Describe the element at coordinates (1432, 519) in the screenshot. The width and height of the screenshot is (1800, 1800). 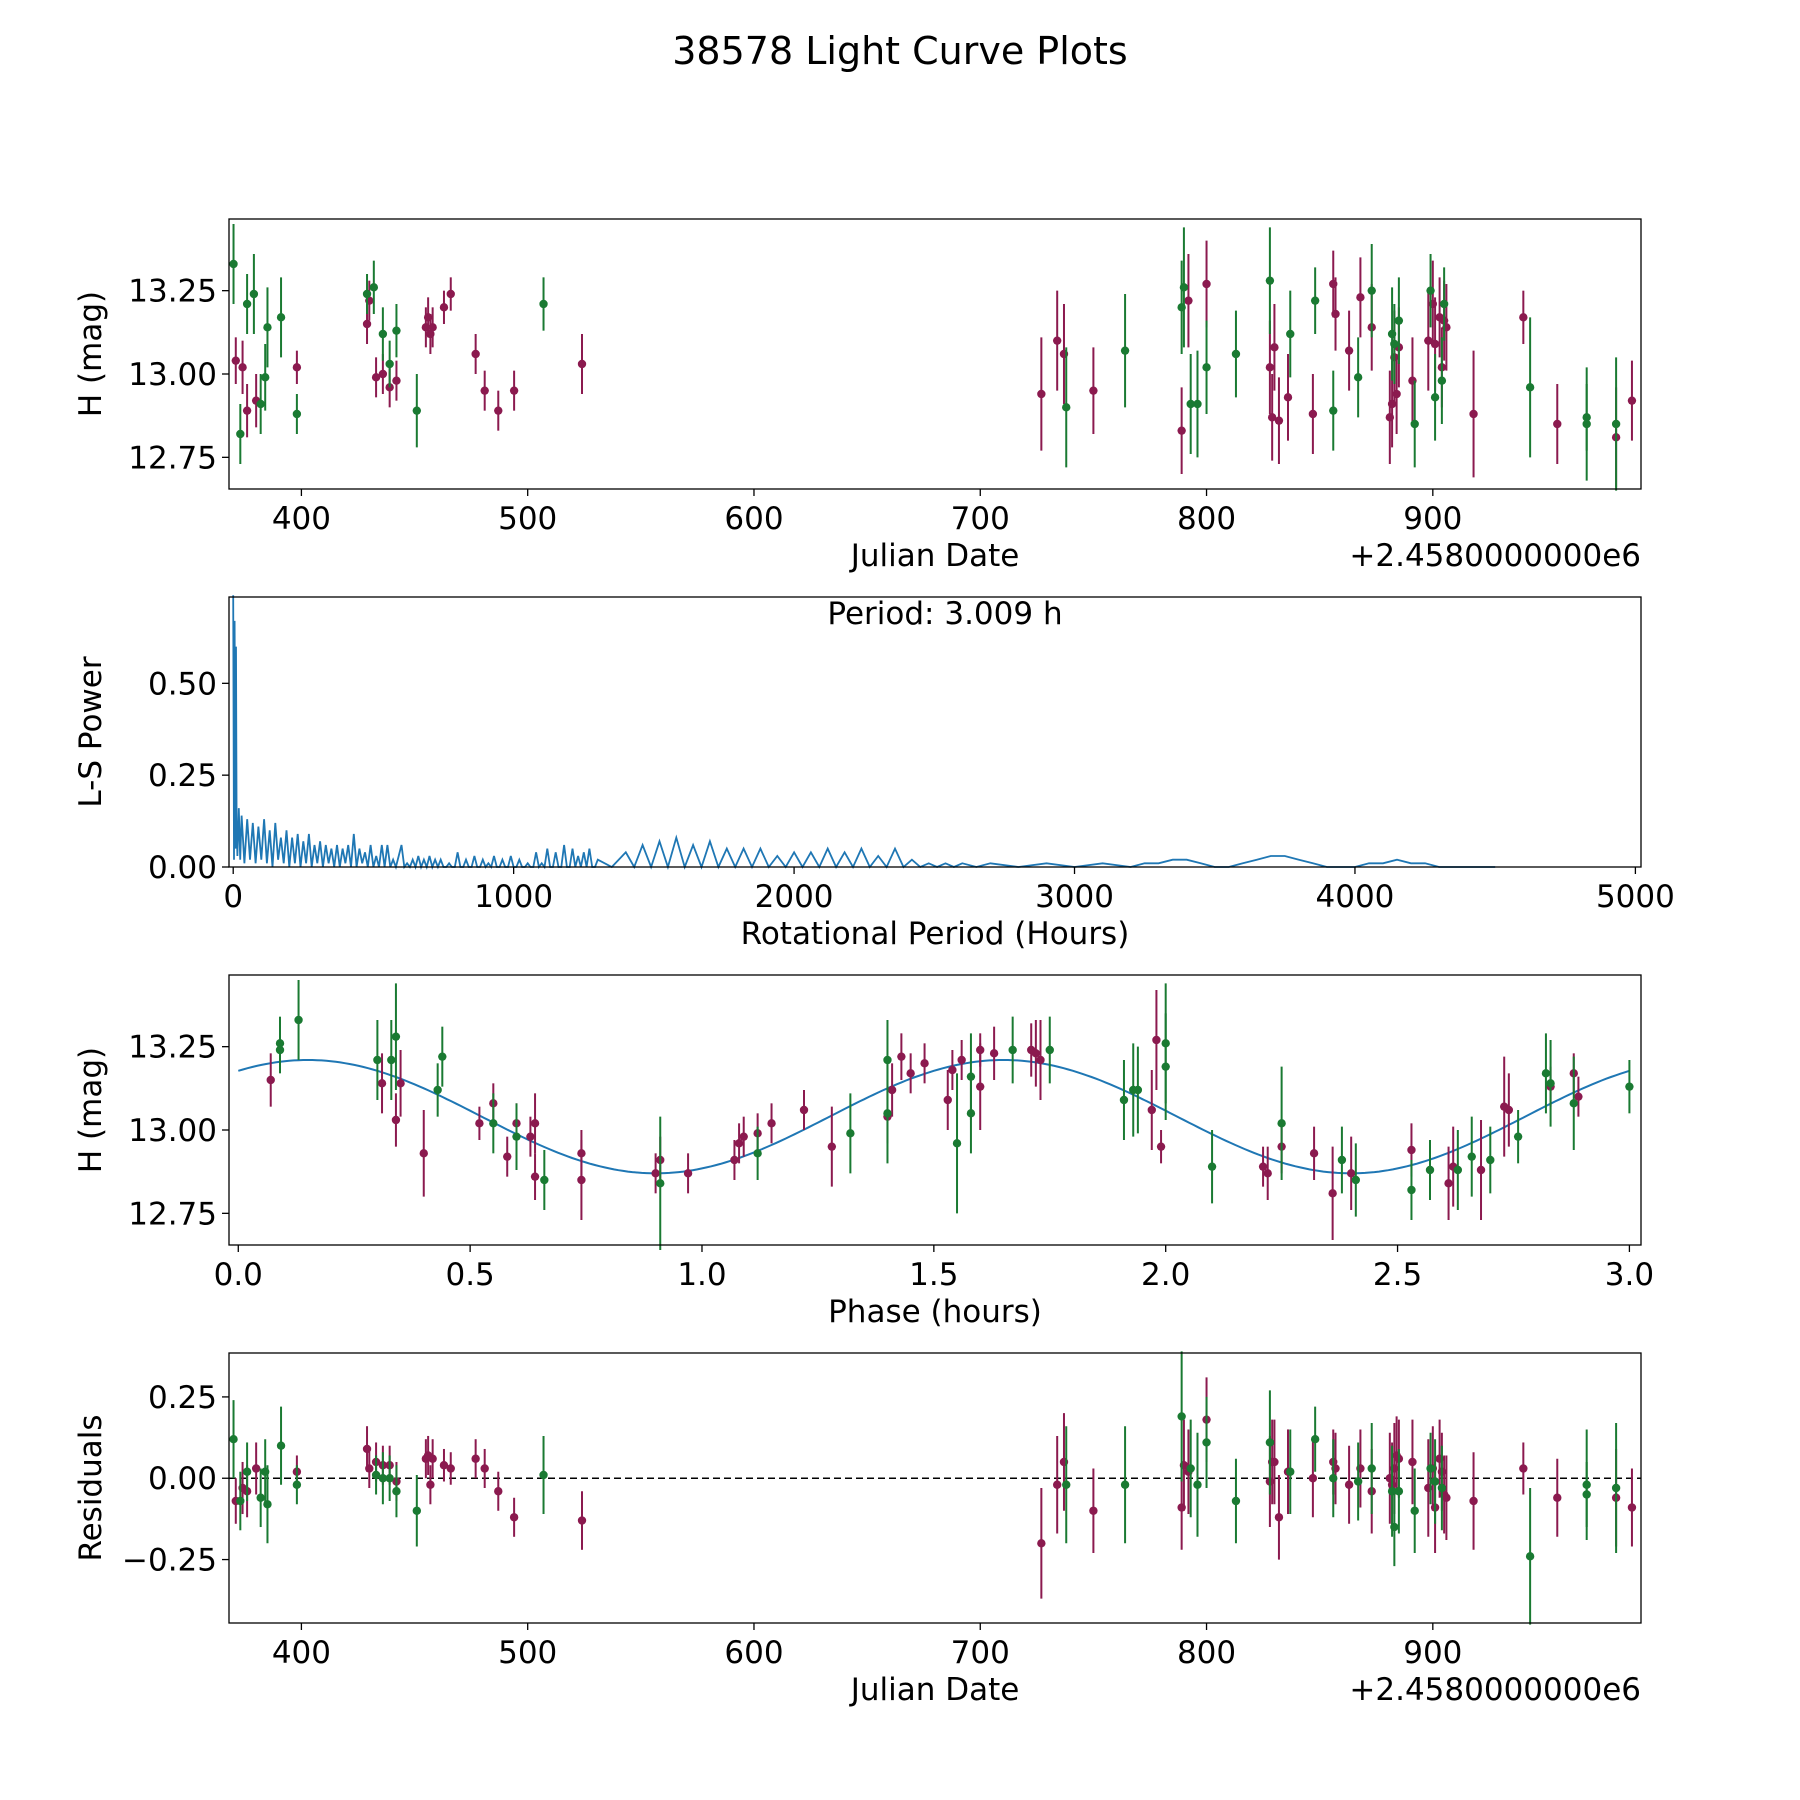
I see `x-tick-label: 900` at that location.